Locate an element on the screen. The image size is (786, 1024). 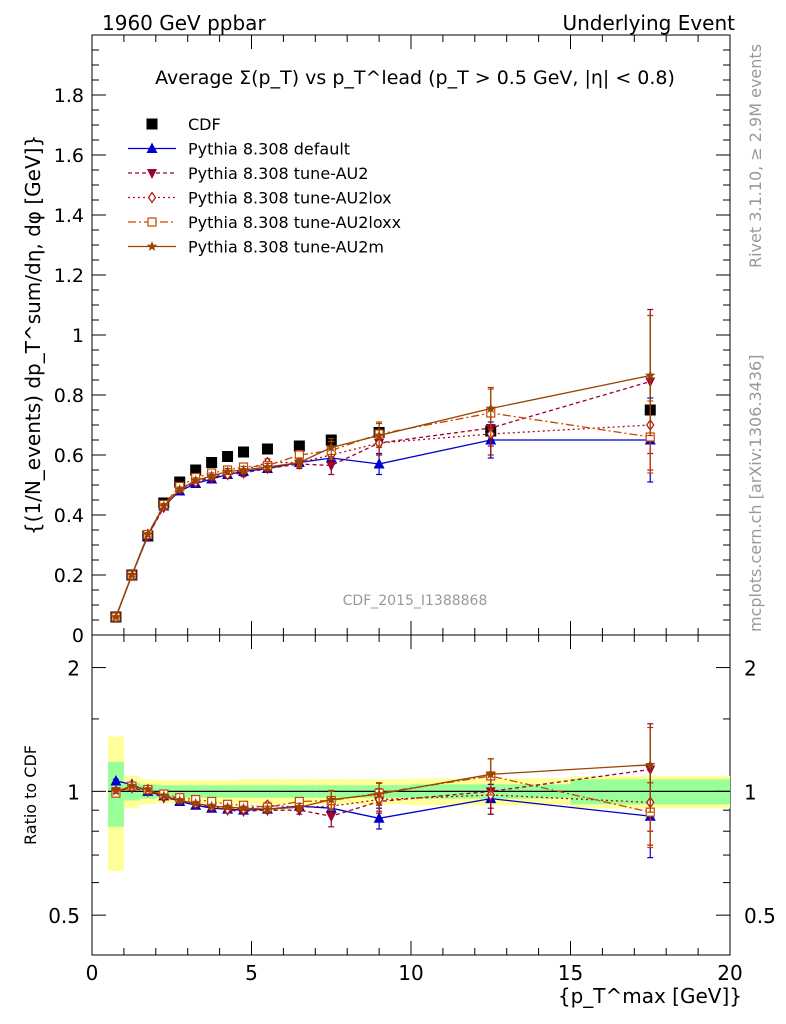
ratio-y-tick-label-right: 0.5 is located at coordinates (760, 916).